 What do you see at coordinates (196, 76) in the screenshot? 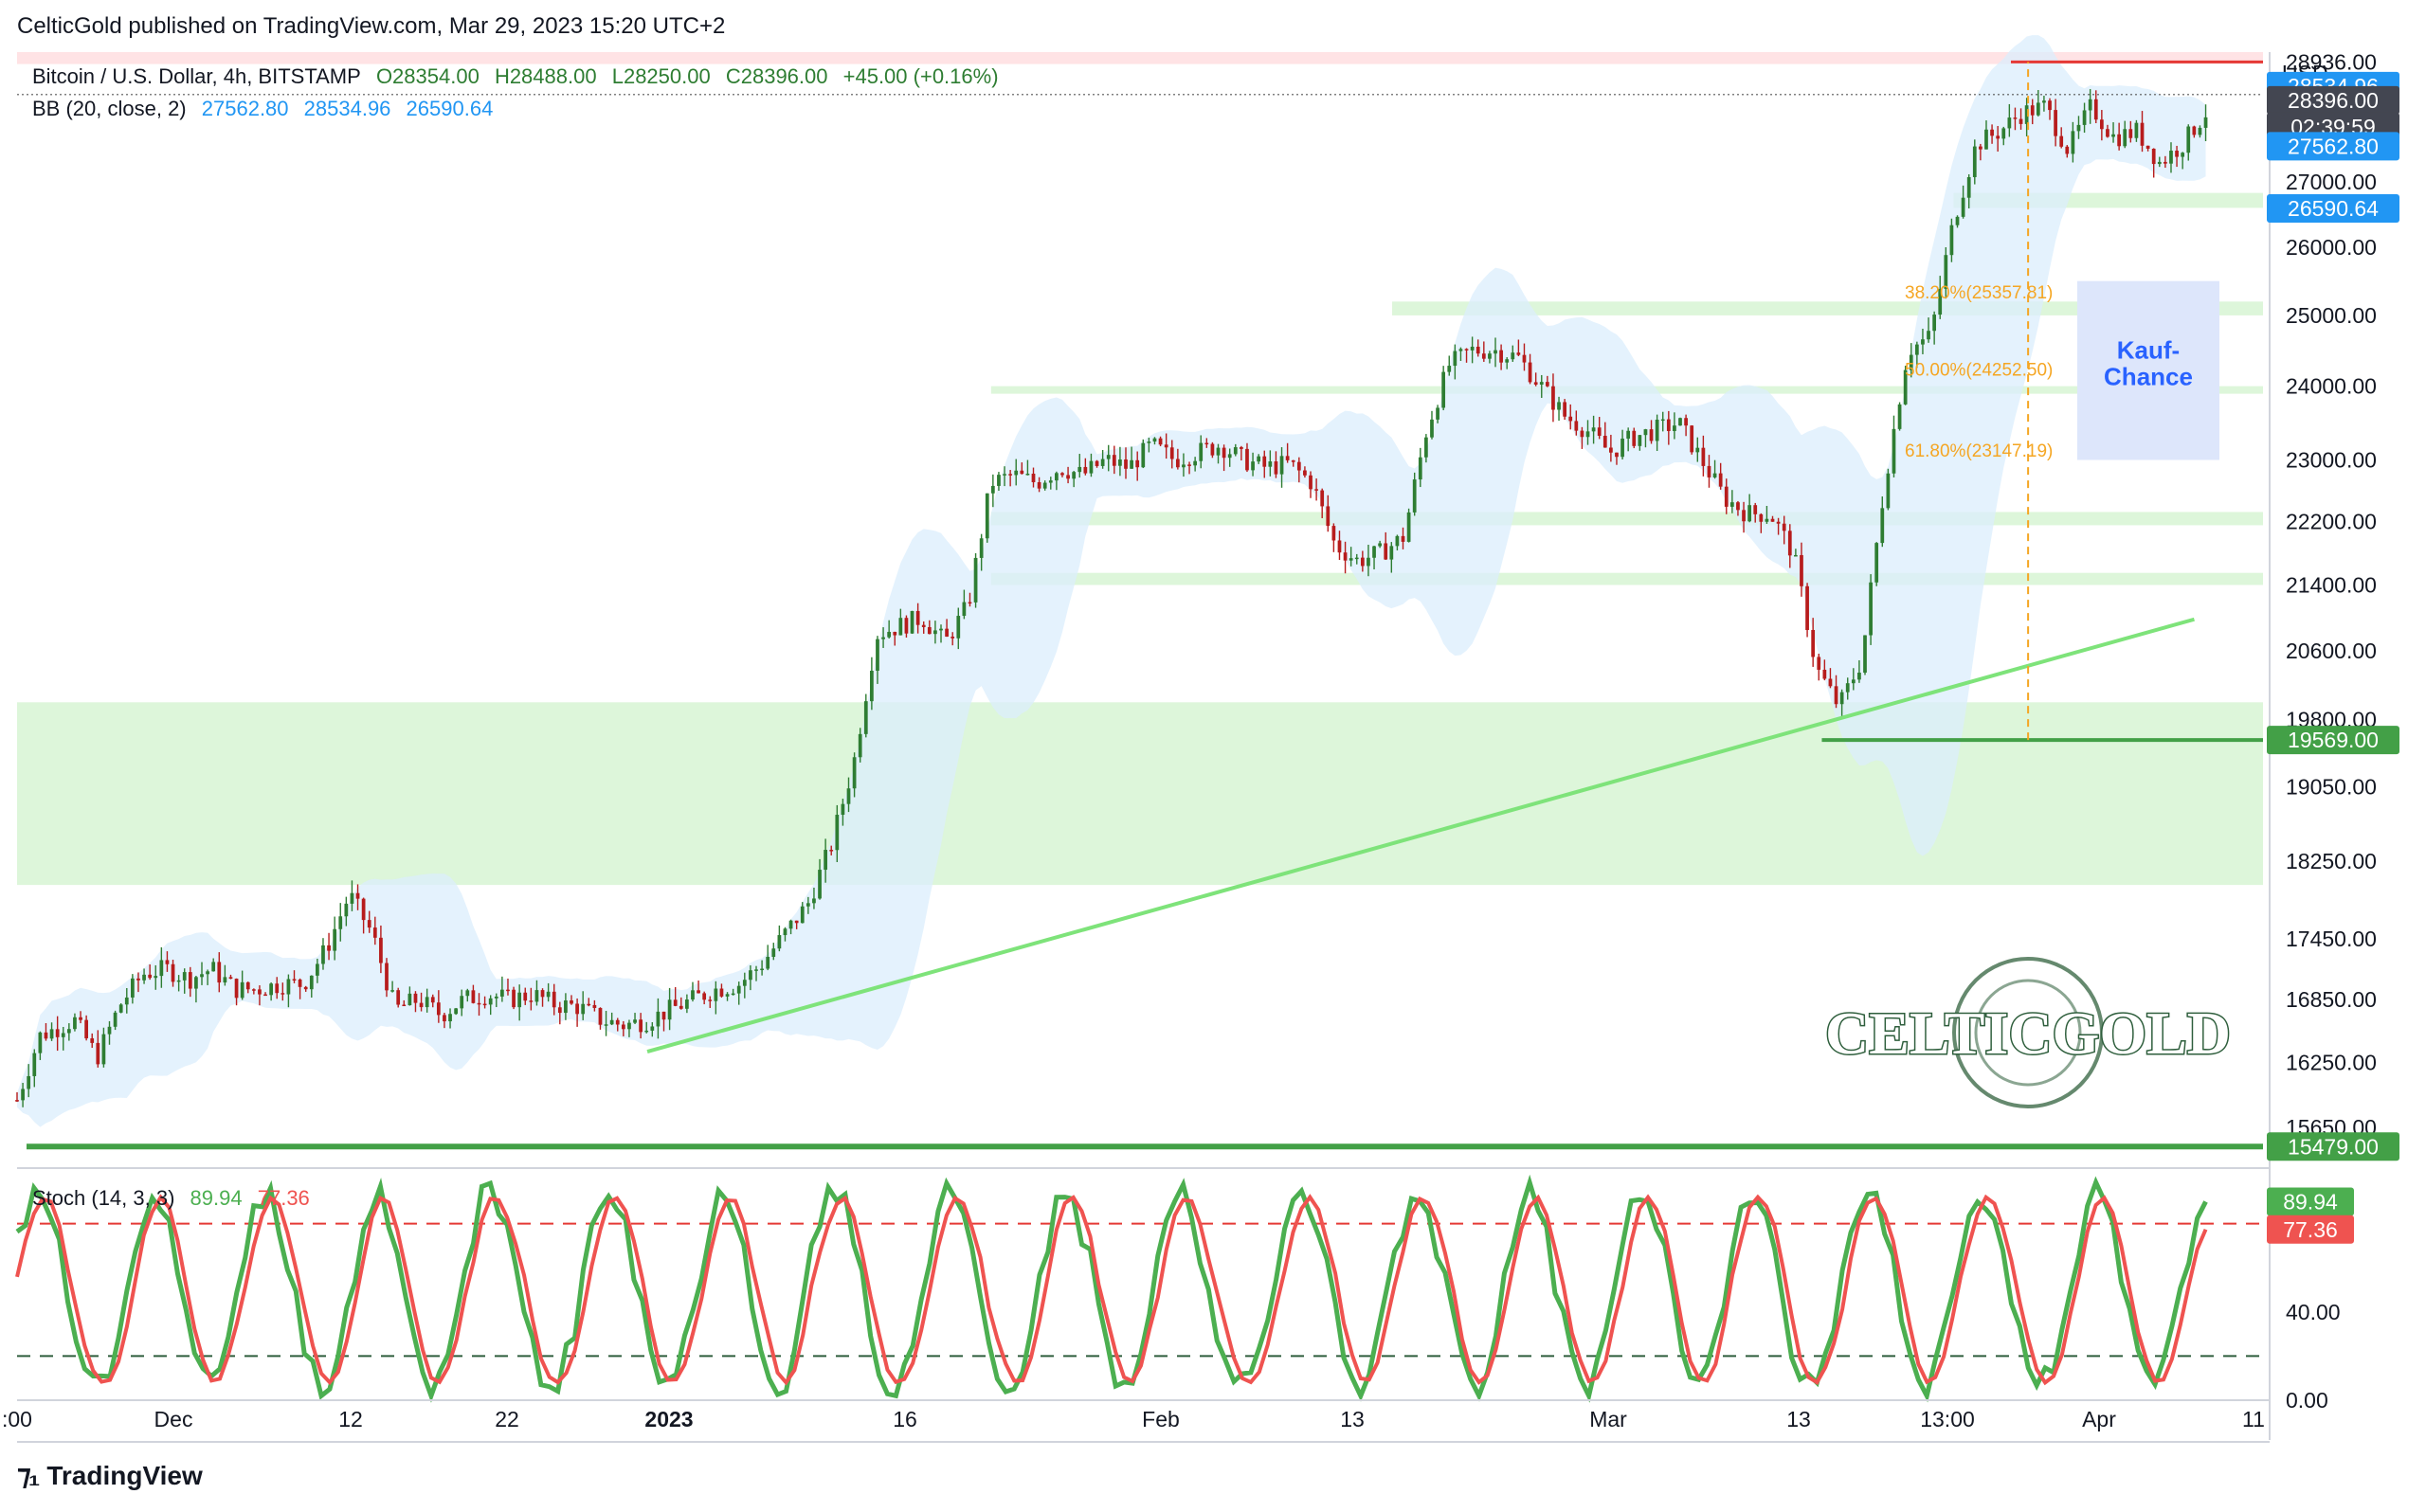
I see `symbol-title: Bitcoin / U.S. Dollar, 4h, BITSTAMP` at bounding box center [196, 76].